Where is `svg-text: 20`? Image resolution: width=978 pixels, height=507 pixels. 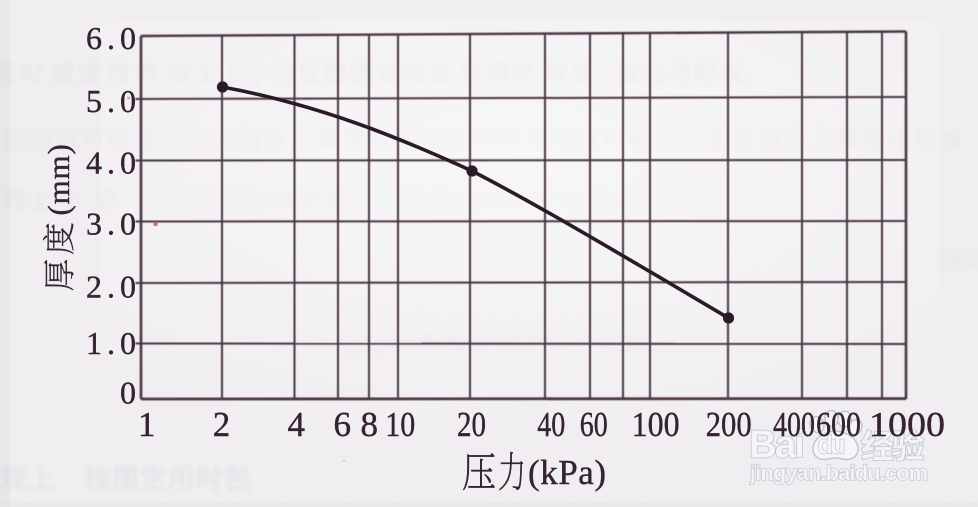
svg-text: 20 is located at coordinates (471, 424).